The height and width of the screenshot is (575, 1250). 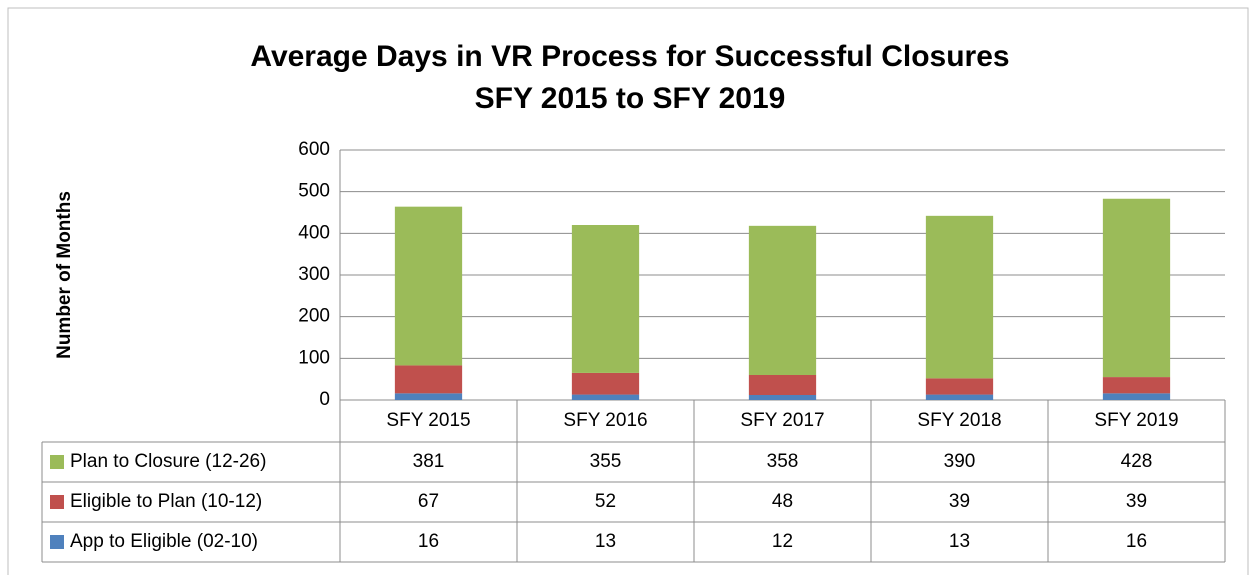 I want to click on table-value: 390, so click(x=960, y=461).